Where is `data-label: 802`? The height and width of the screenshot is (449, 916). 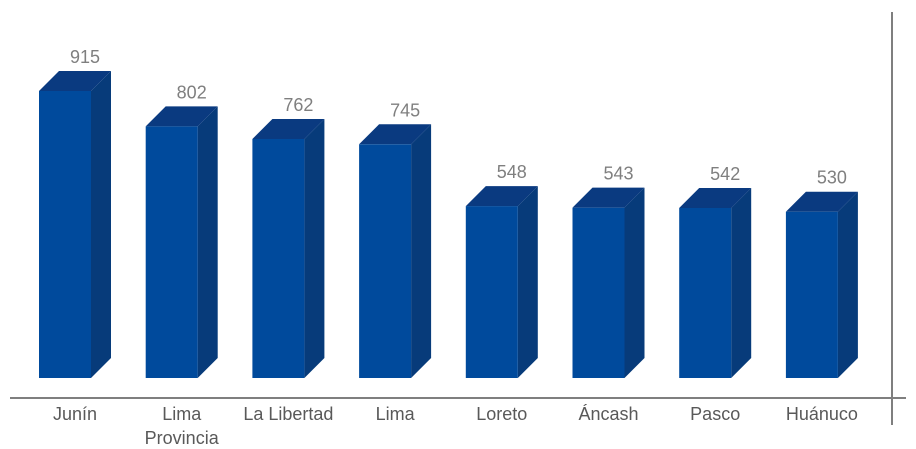 data-label: 802 is located at coordinates (192, 92).